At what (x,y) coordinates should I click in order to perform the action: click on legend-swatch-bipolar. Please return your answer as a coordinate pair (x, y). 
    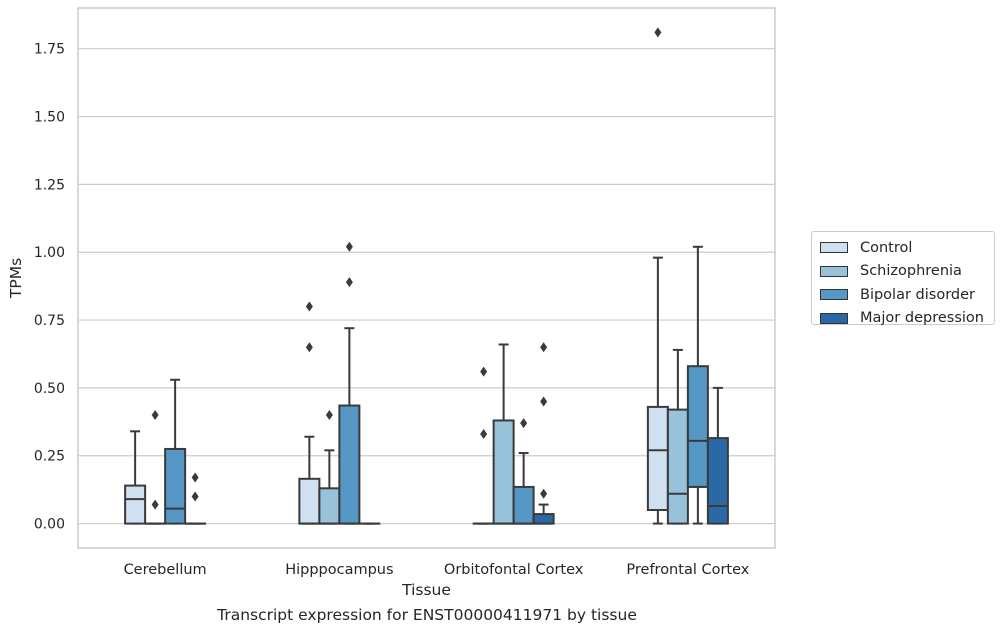
    Looking at the image, I should click on (834, 295).